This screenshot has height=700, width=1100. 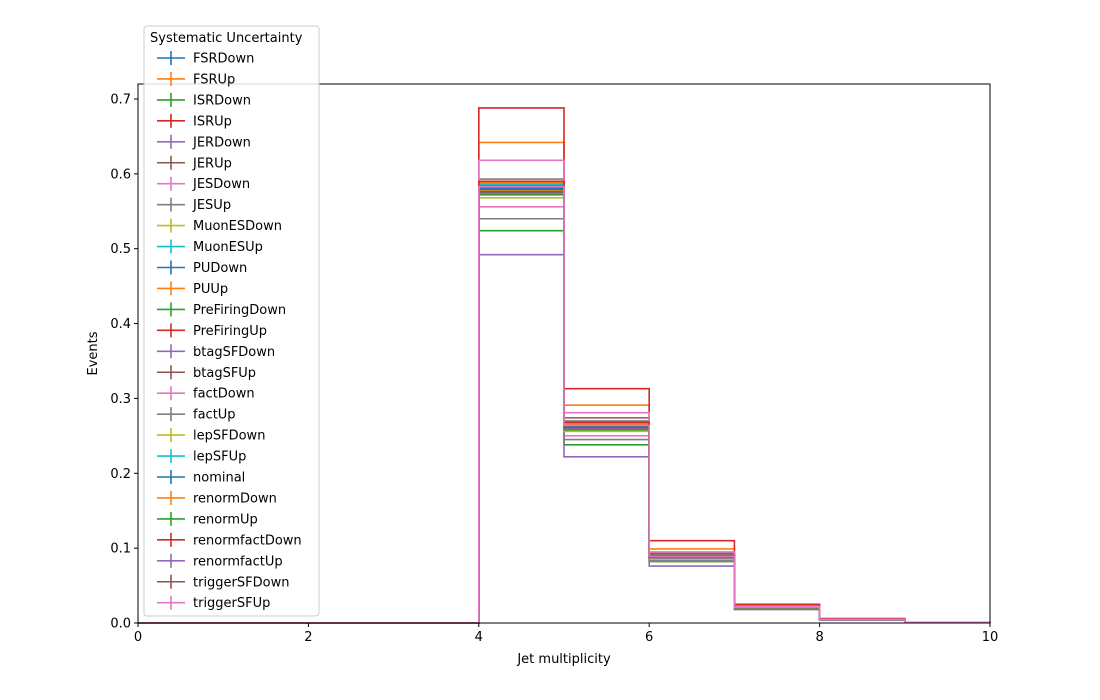 I want to click on legend-item-prefiringdown: PreFiringDown, so click(x=221, y=310).